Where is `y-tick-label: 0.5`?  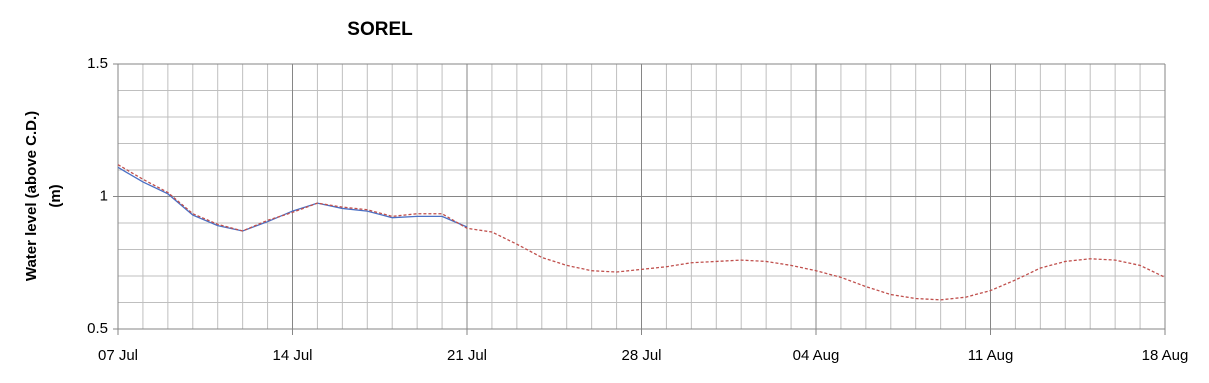 y-tick-label: 0.5 is located at coordinates (97, 328).